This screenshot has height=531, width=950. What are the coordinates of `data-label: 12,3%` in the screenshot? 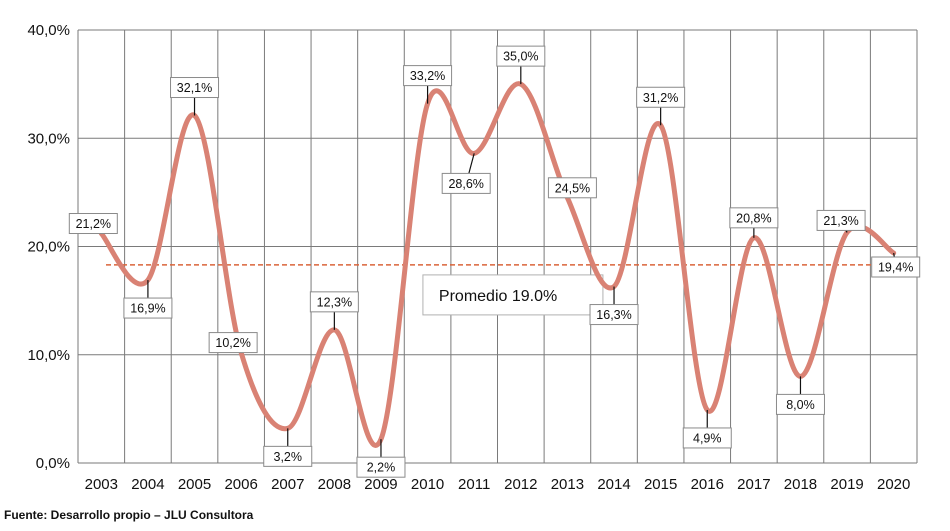 It's located at (334, 310).